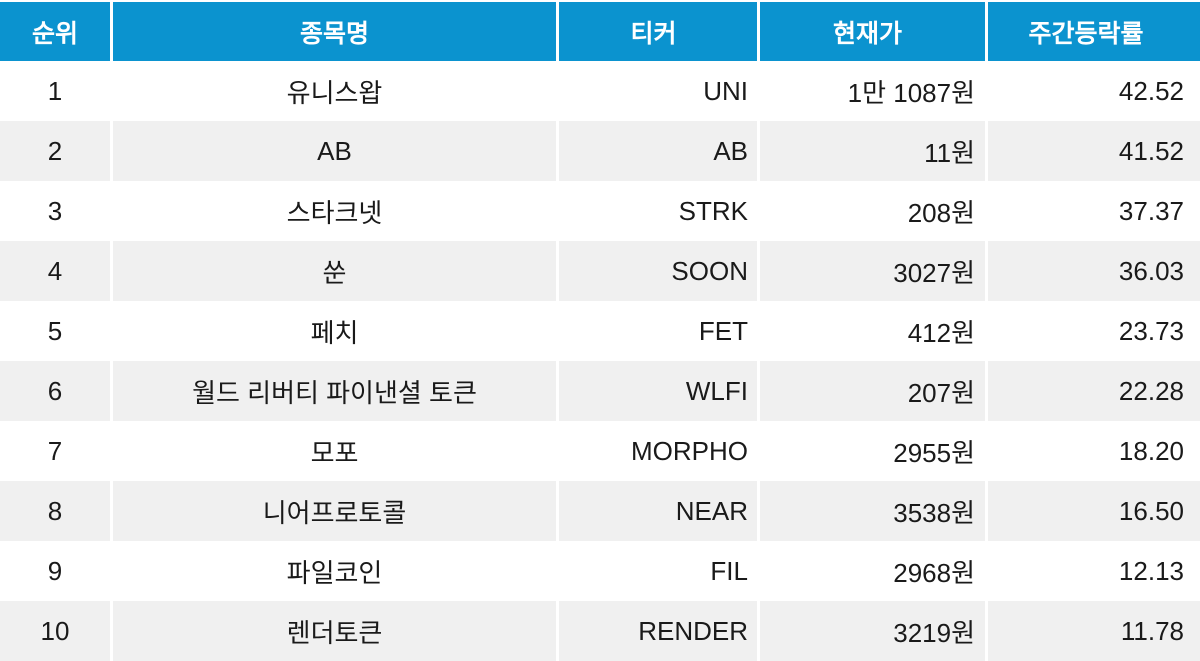 The width and height of the screenshot is (1200, 661). What do you see at coordinates (56, 271) in the screenshot?
I see `rank-cell: 4` at bounding box center [56, 271].